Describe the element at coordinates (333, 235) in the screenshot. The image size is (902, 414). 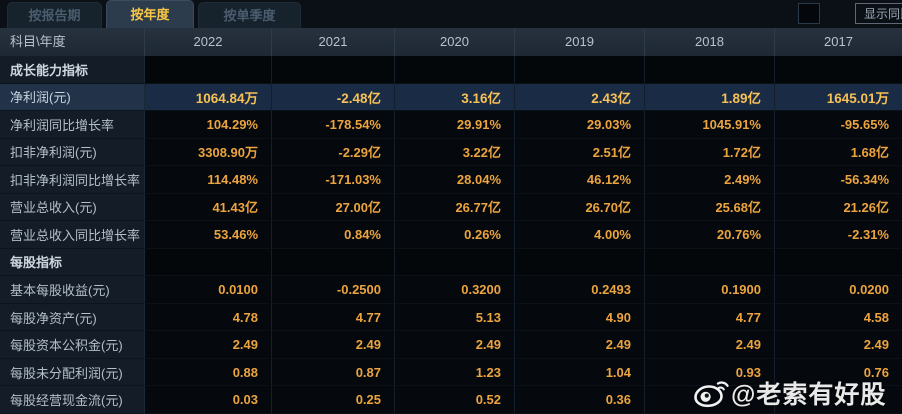
I see `value-cell: 0.84%` at that location.